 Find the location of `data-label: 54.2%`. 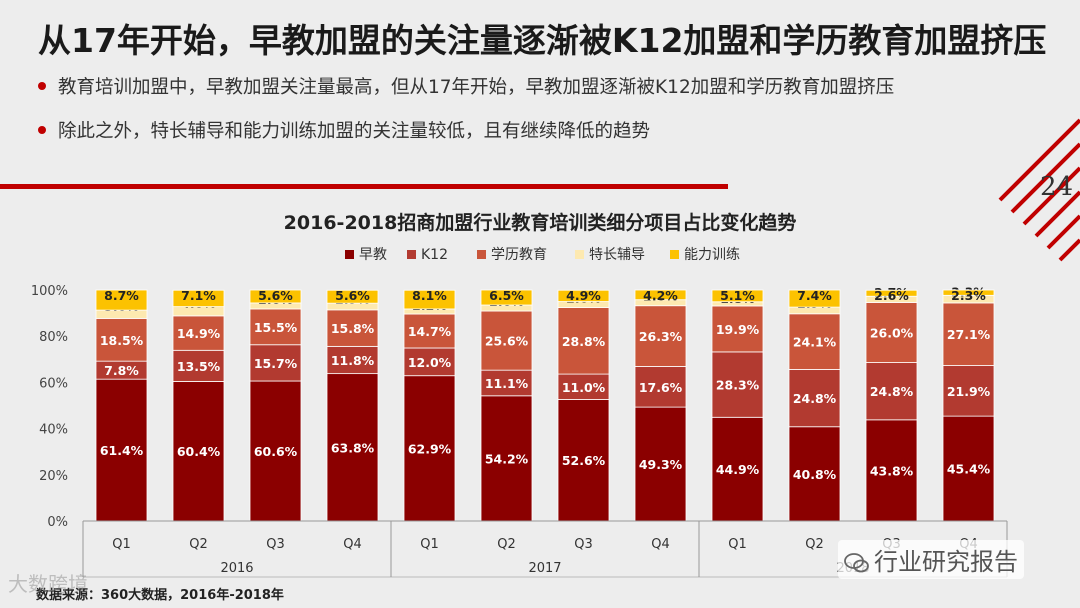

data-label: 54.2% is located at coordinates (507, 458).